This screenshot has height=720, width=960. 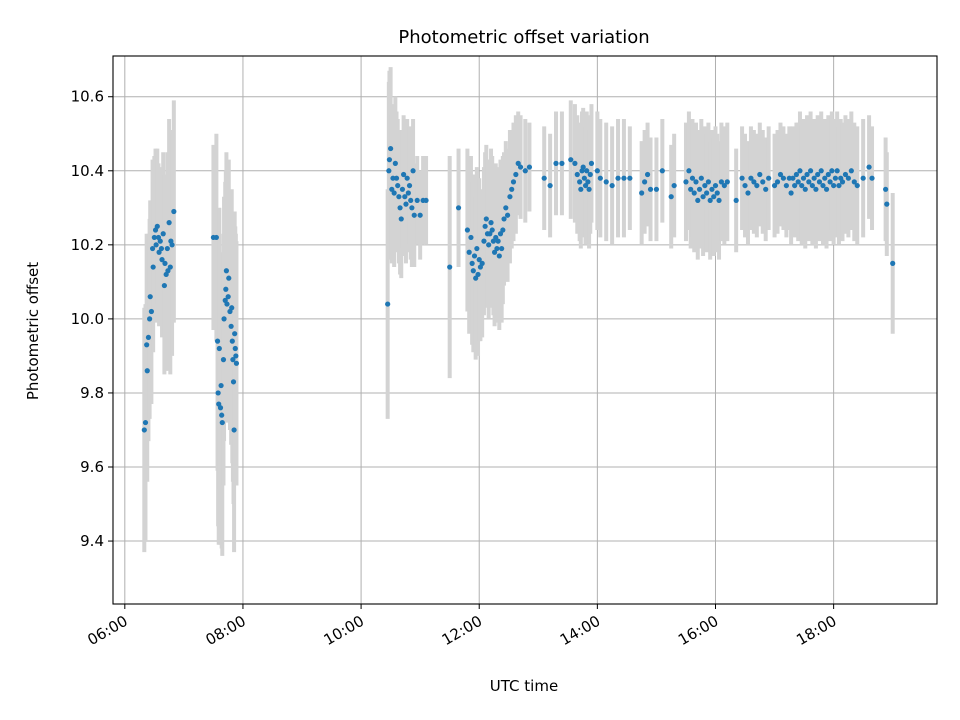 I want to click on x-axis-label: UTC time, so click(x=524, y=686).